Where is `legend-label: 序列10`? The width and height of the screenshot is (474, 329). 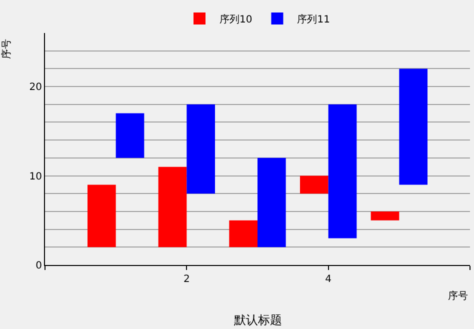
legend-label: 序列10 is located at coordinates (236, 19).